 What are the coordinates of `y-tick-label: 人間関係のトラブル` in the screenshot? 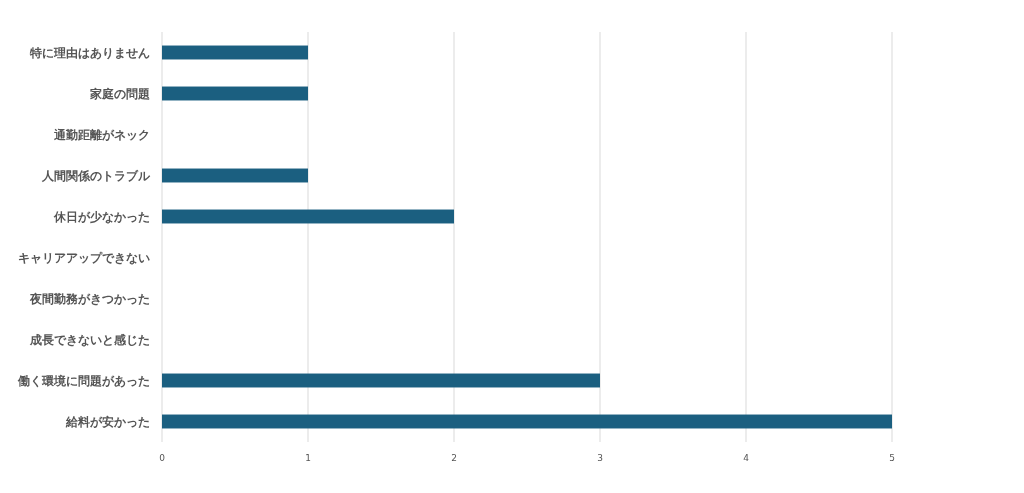 It's located at (96, 175).